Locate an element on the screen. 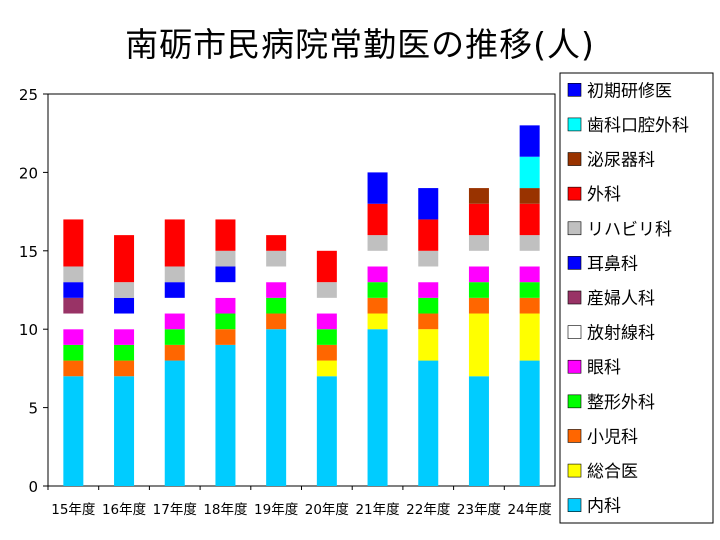 This screenshot has width=720, height=540. x-tick-label: 21年度 is located at coordinates (377, 510).